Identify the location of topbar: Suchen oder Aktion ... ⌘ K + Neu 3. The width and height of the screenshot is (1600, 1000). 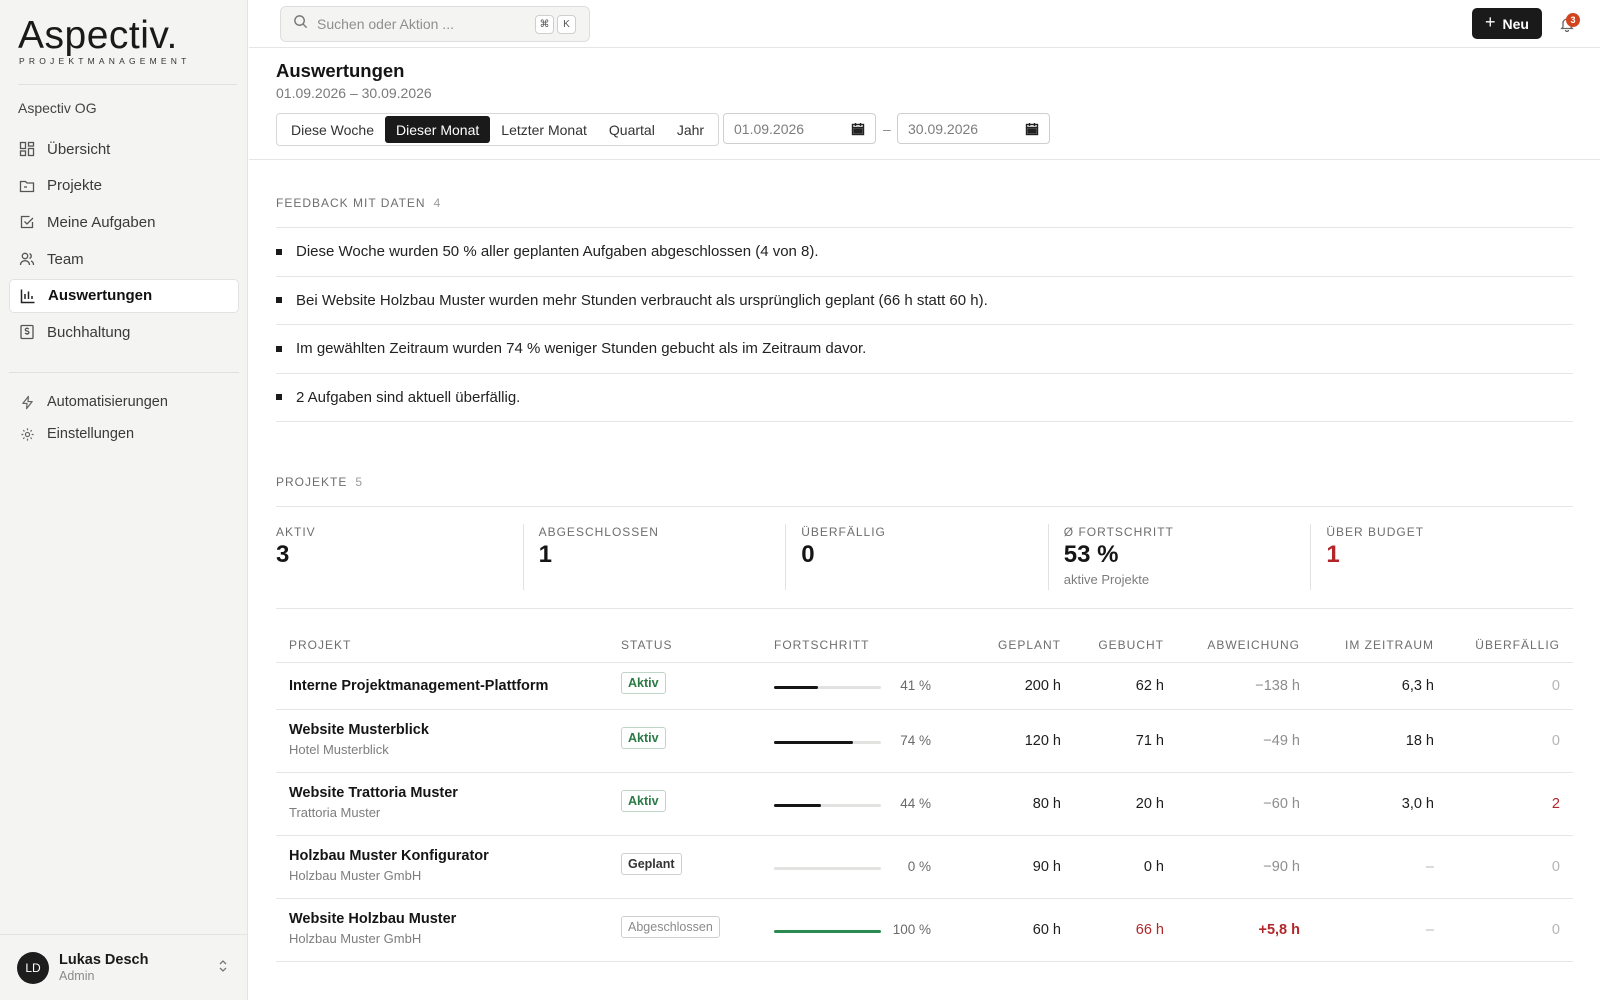
(924, 24).